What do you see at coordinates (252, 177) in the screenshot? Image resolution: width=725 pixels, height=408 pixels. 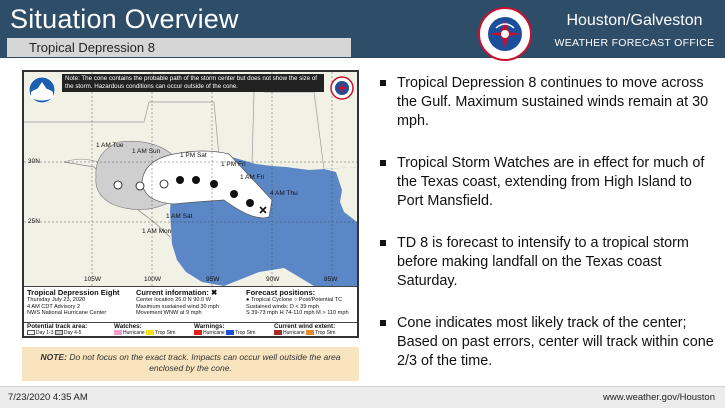 I see `track-label: 1 AM Fri` at bounding box center [252, 177].